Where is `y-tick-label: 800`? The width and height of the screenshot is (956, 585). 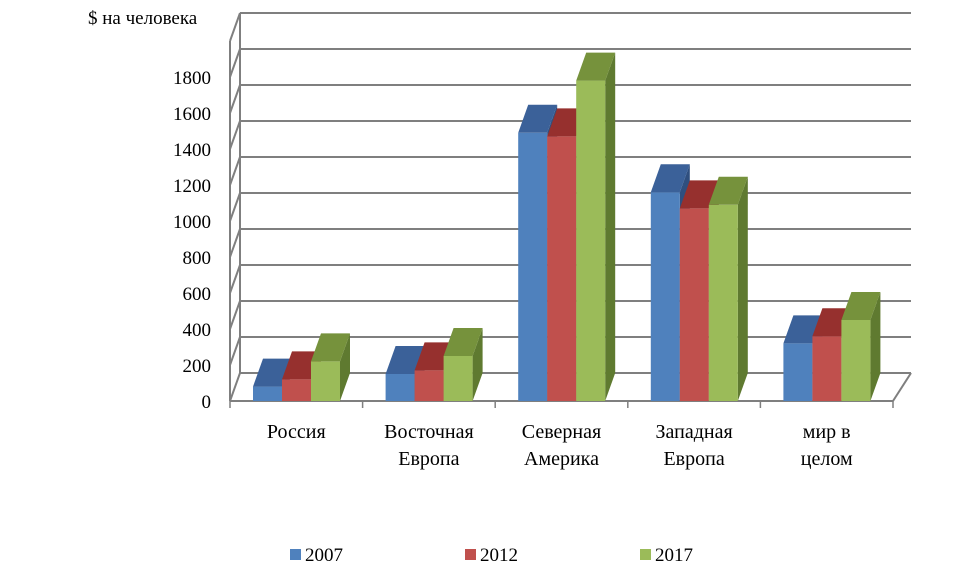
y-tick-label: 800 is located at coordinates (197, 258).